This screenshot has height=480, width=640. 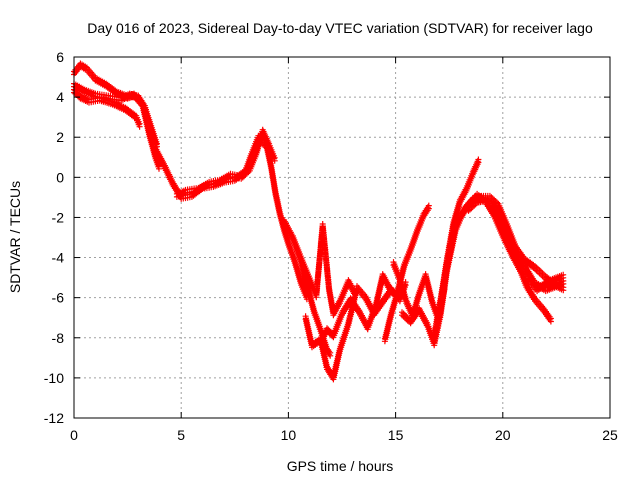 I want to click on y-tick-label: 0, so click(x=60, y=177).